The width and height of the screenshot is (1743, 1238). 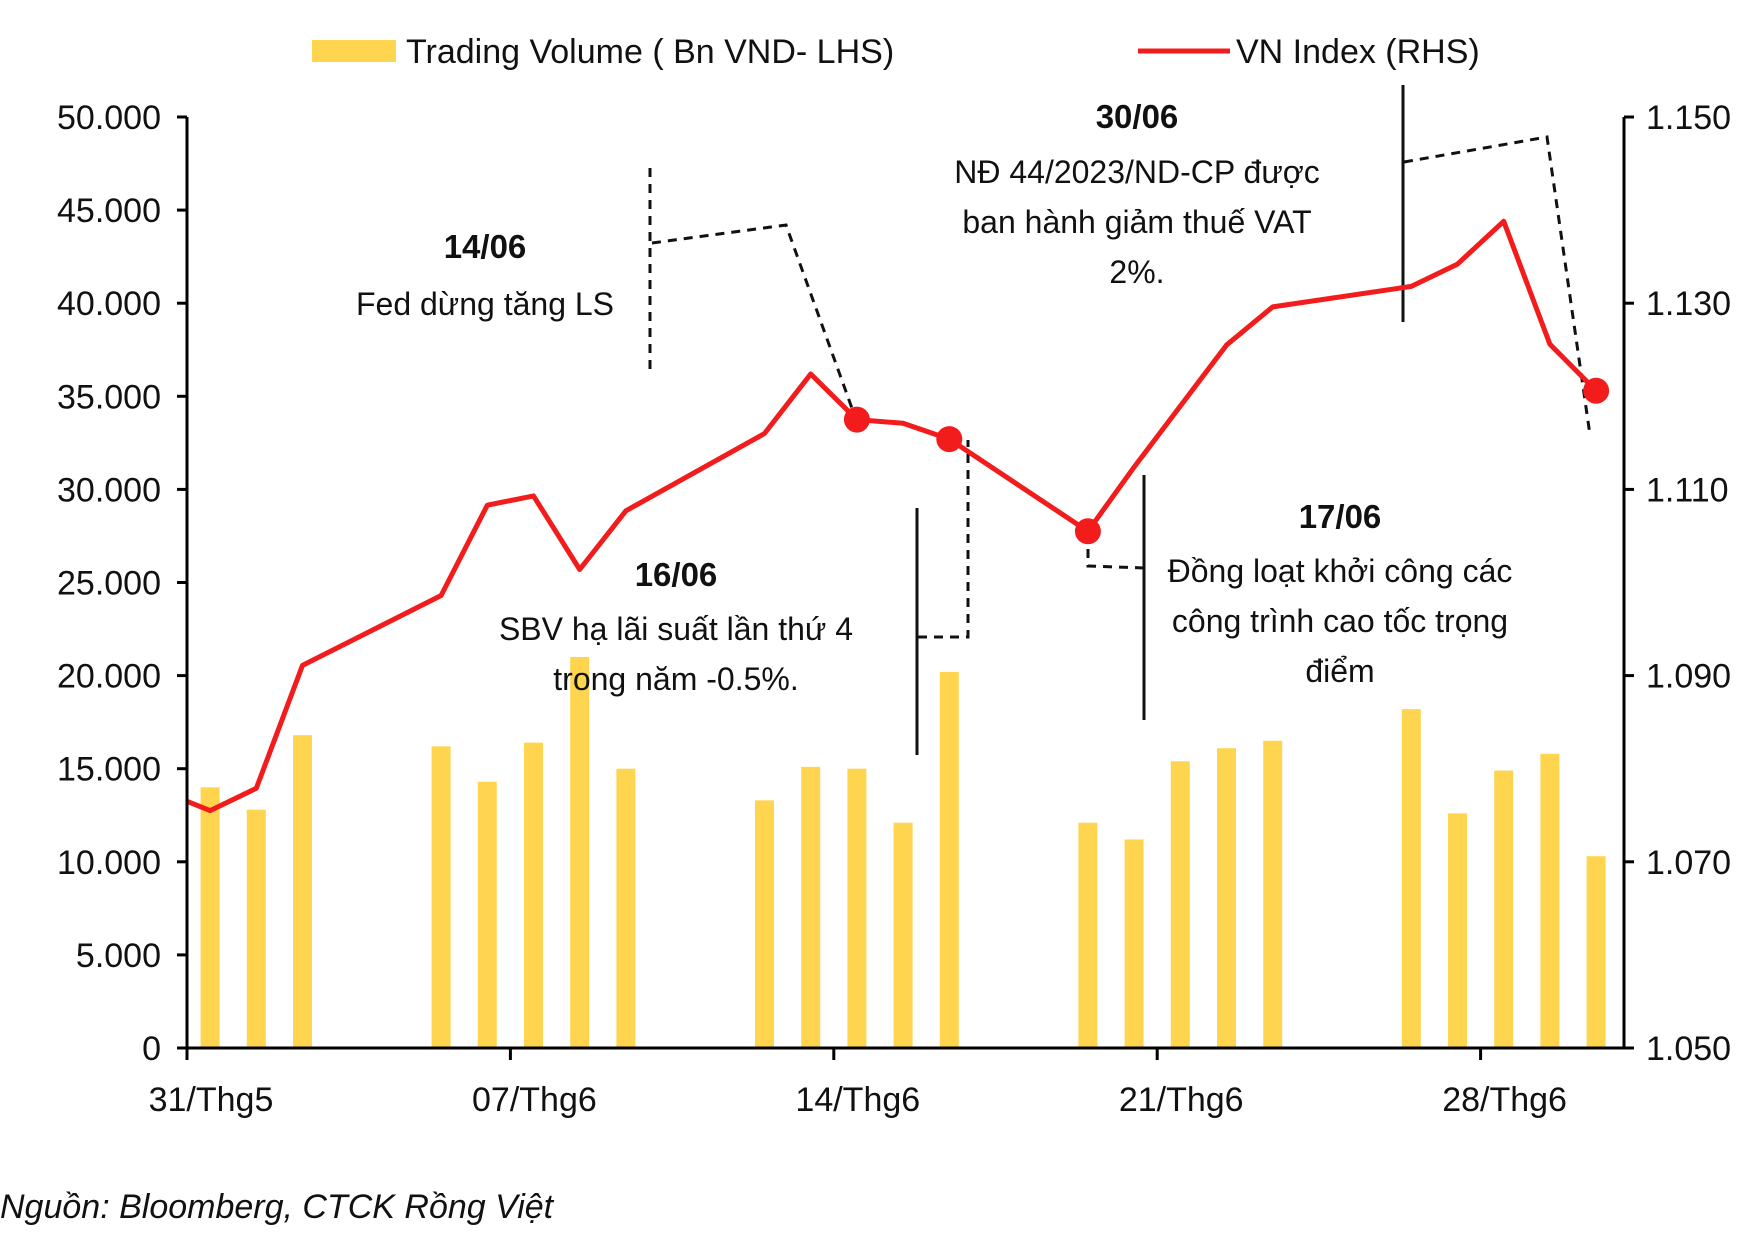 I want to click on left-tick-label: 10.000, so click(x=109, y=863).